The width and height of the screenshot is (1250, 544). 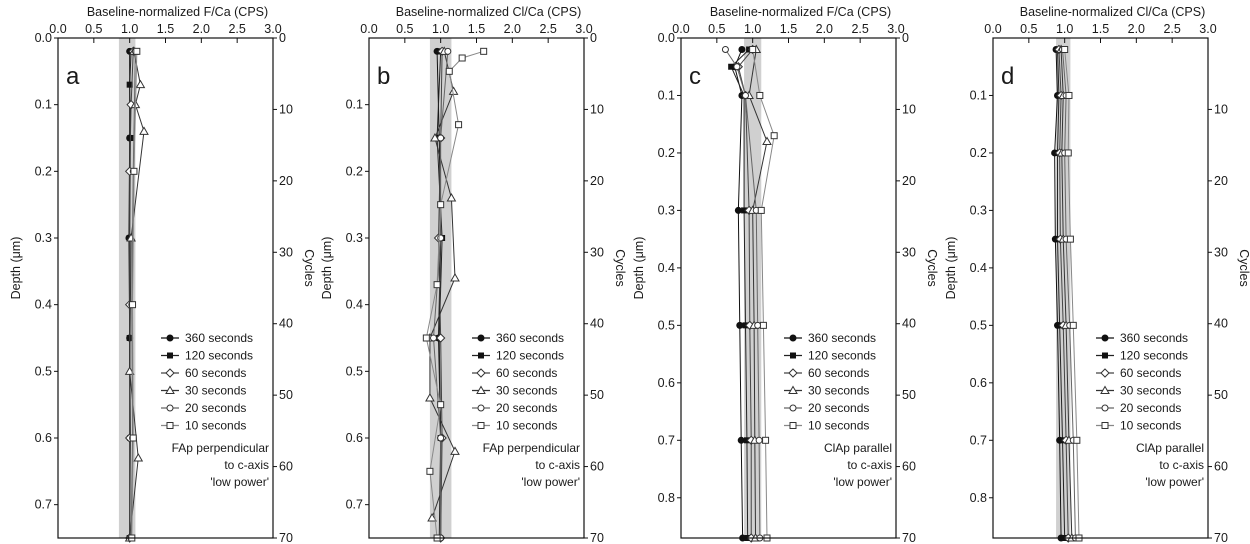 What do you see at coordinates (666, 38) in the screenshot?
I see `y-tick-label: 0.0` at bounding box center [666, 38].